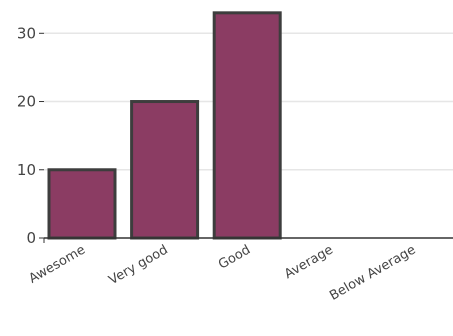  What do you see at coordinates (26, 33) in the screenshot?
I see `y-tick-label-30: 30` at bounding box center [26, 33].